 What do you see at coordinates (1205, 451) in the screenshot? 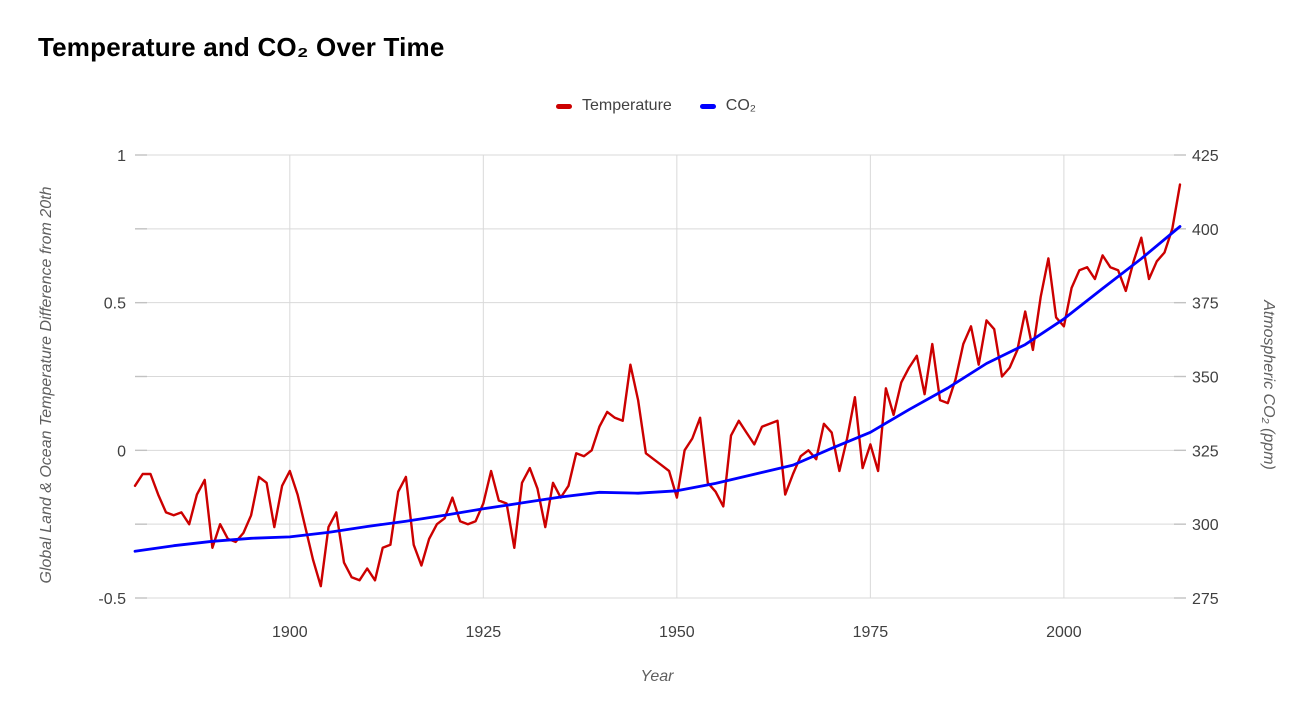
I see `right-axis-tick-label: 325` at bounding box center [1205, 451].